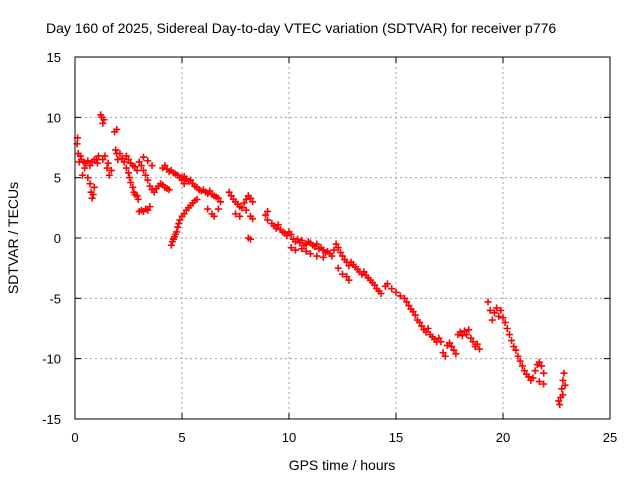 Image resolution: width=640 pixels, height=480 pixels. I want to click on x-tick-label: 10, so click(289, 437).